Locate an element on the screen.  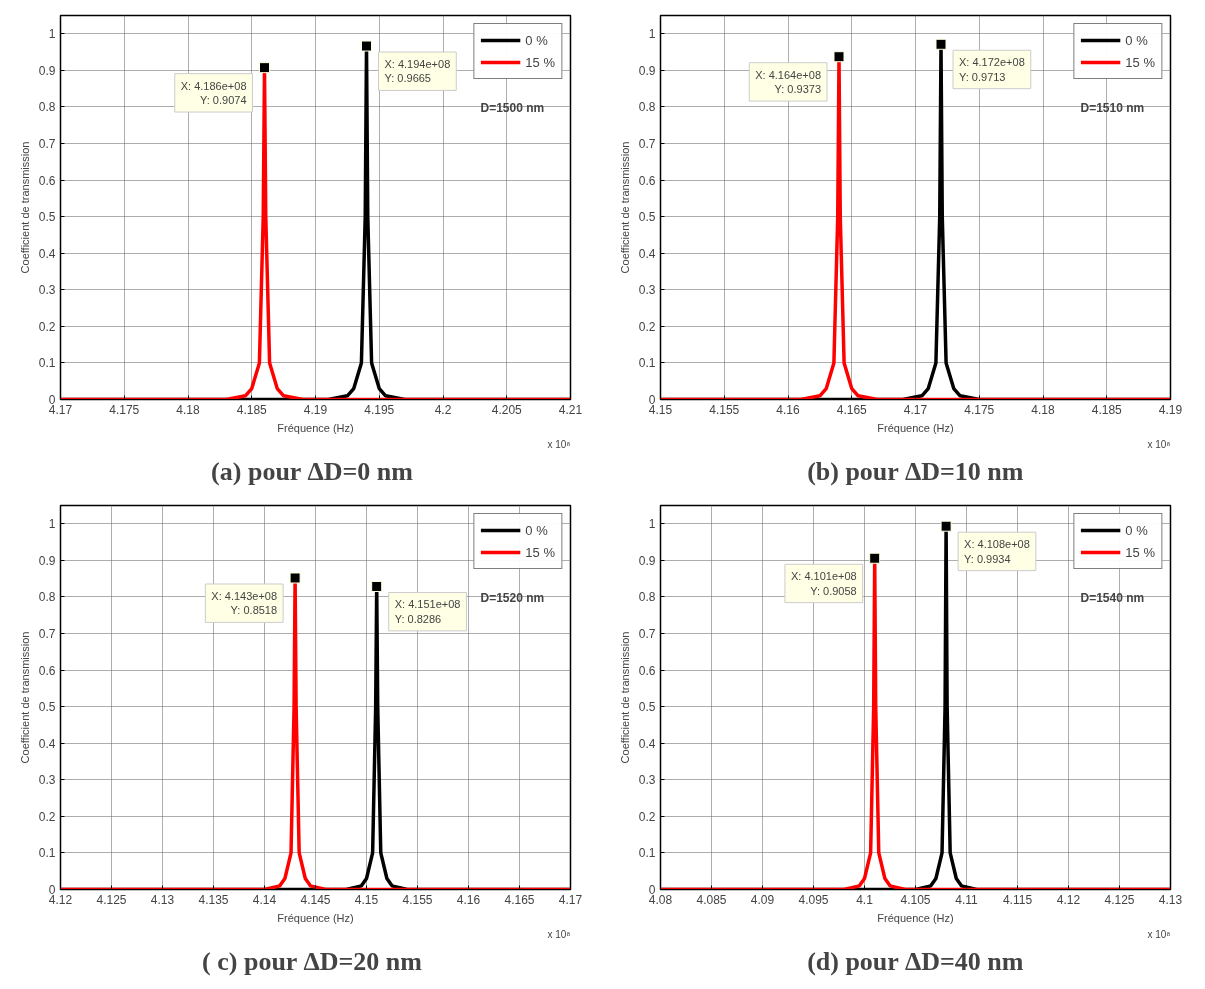
x-tick-label: 4.195 is located at coordinates (379, 409).